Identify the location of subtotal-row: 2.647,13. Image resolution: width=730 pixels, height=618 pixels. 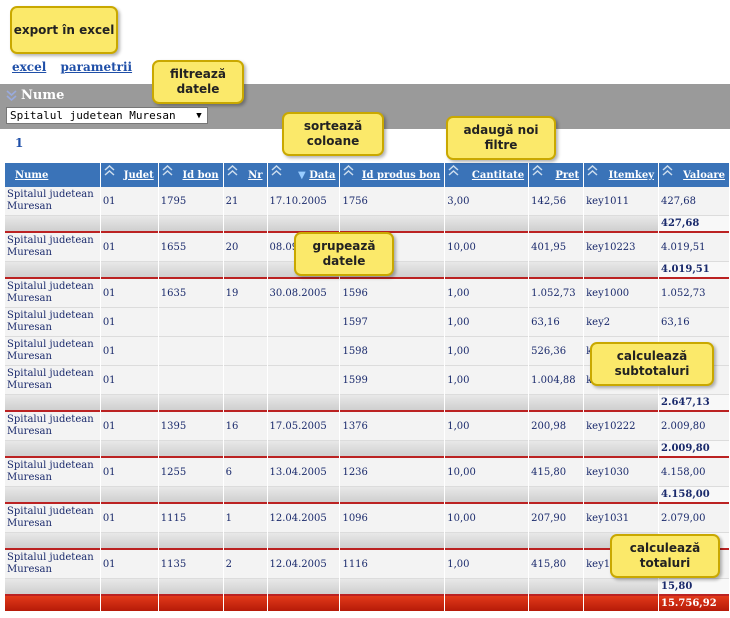
(367, 403).